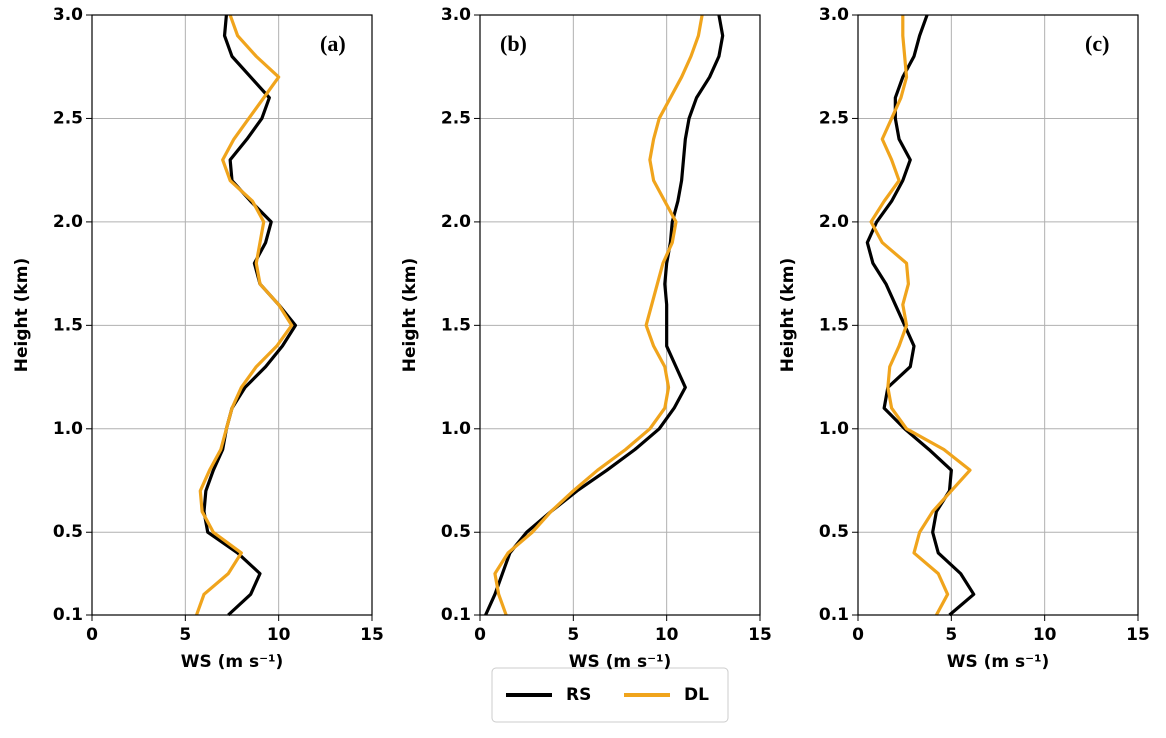 The width and height of the screenshot is (1166, 738). What do you see at coordinates (333, 43) in the screenshot?
I see `panel-label: (a)` at bounding box center [333, 43].